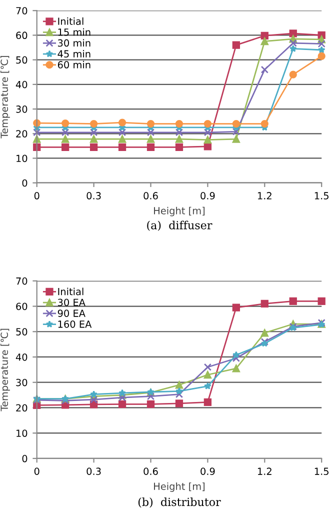  Describe the element at coordinates (74, 43) in the screenshot. I see `legend-label: 30 min` at that location.